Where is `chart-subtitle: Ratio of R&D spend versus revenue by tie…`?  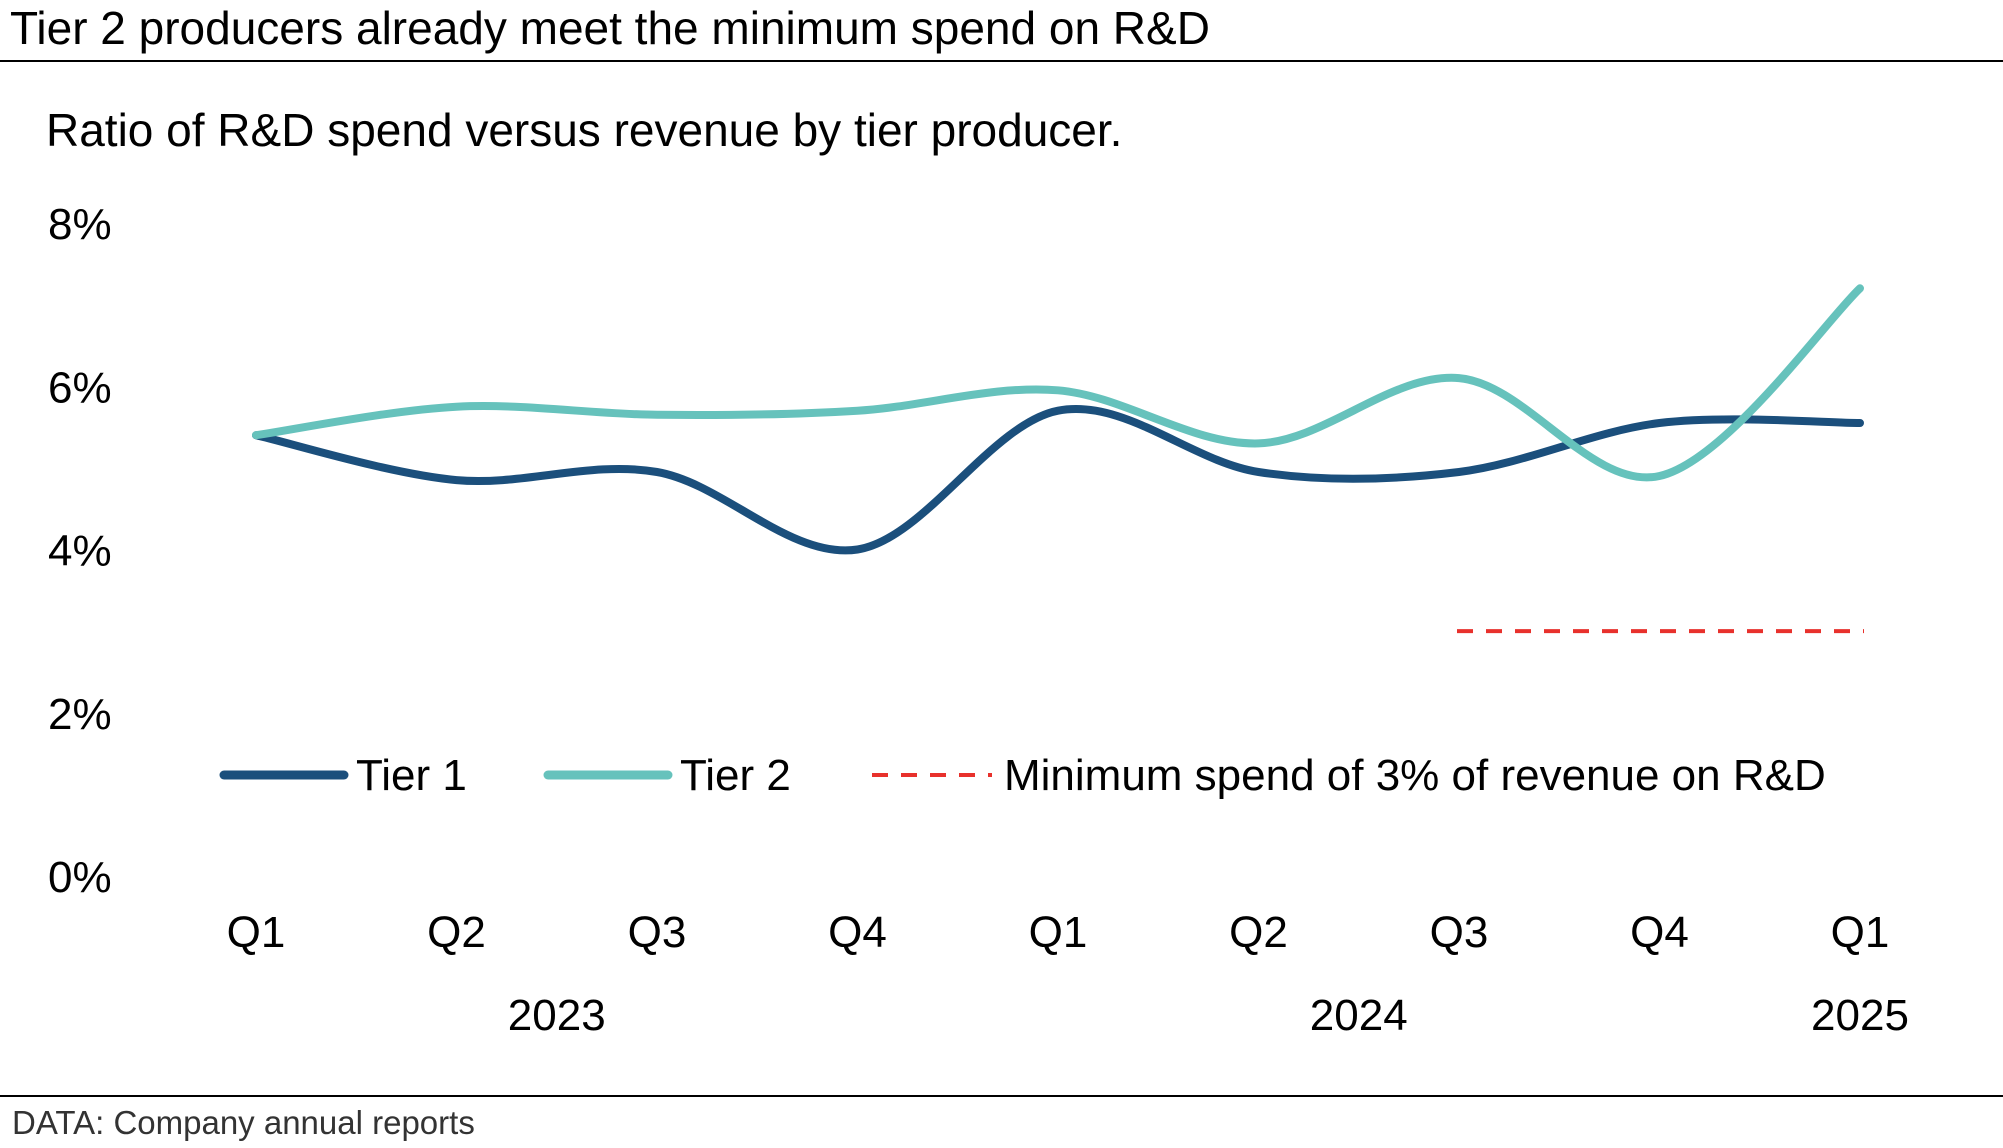 chart-subtitle: Ratio of R&D spend versus revenue by tie… is located at coordinates (584, 130).